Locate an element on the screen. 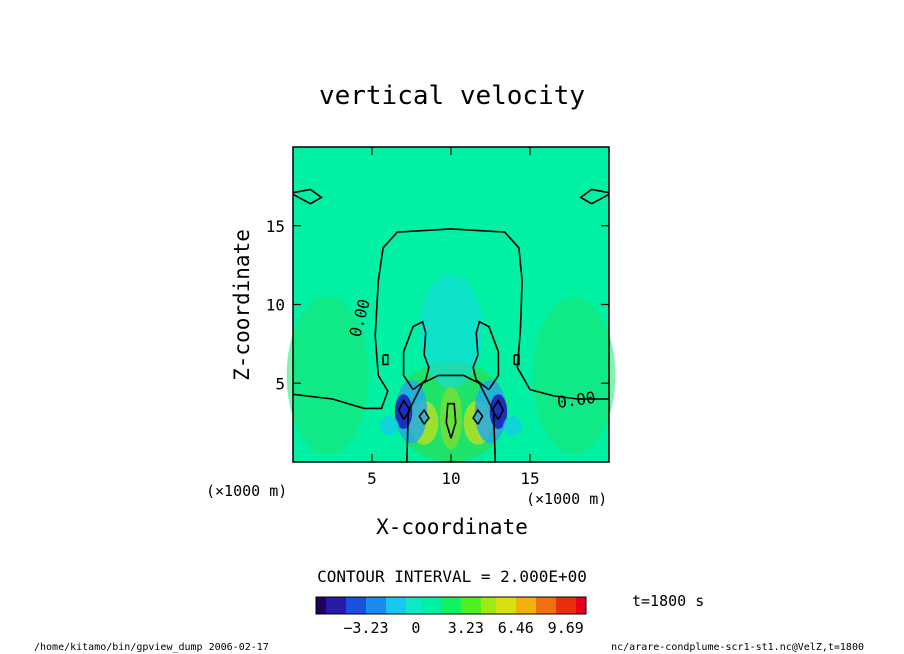 The width and height of the screenshot is (904, 654). time-label: t=1800 s is located at coordinates (668, 601).